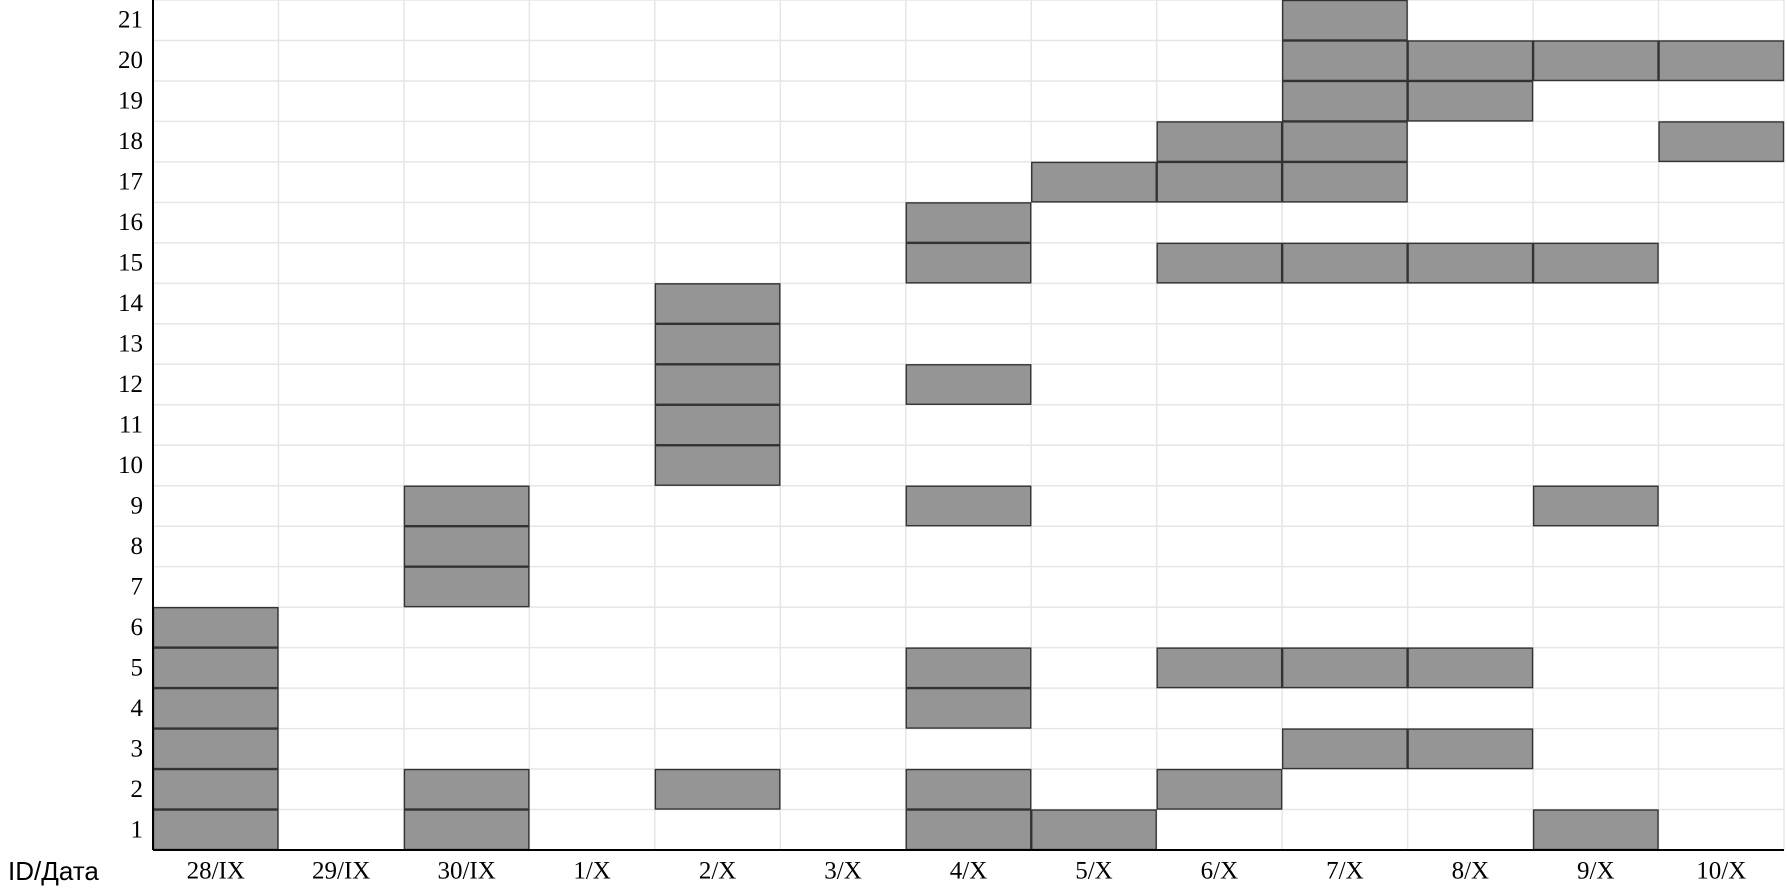 The height and width of the screenshot is (888, 1787). Describe the element at coordinates (130, 263) in the screenshot. I see `y-tick-label: 15` at that location.